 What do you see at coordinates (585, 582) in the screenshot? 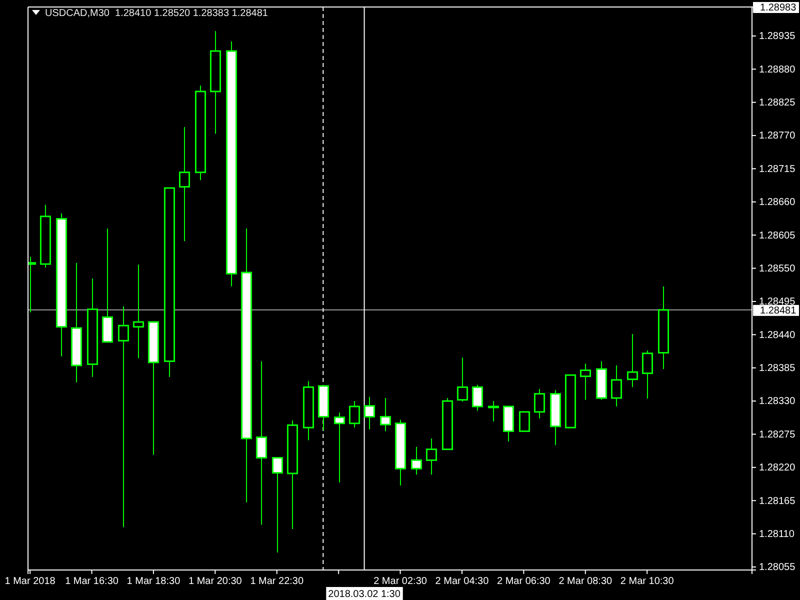
I see `x-tick-label: 2 Mar 08:30` at bounding box center [585, 582].